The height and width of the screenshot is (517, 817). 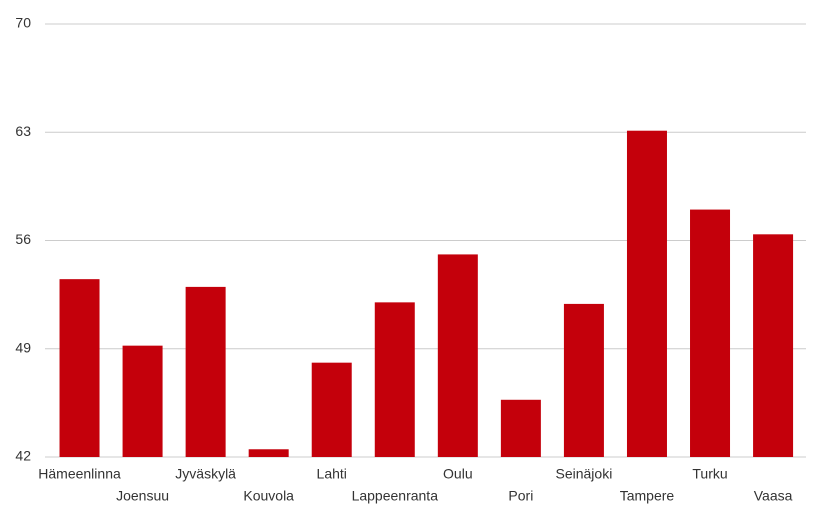 I want to click on x-tick-label: Lahti, so click(x=332, y=474).